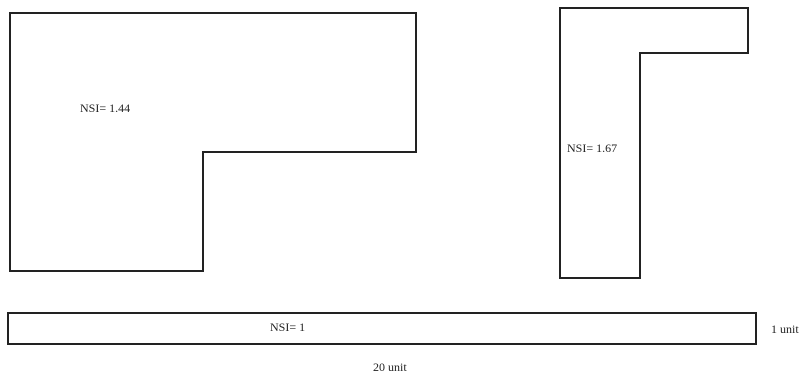 Image resolution: width=807 pixels, height=376 pixels. Describe the element at coordinates (390, 367) in the screenshot. I see `width-dimension-label: 20 unit` at that location.